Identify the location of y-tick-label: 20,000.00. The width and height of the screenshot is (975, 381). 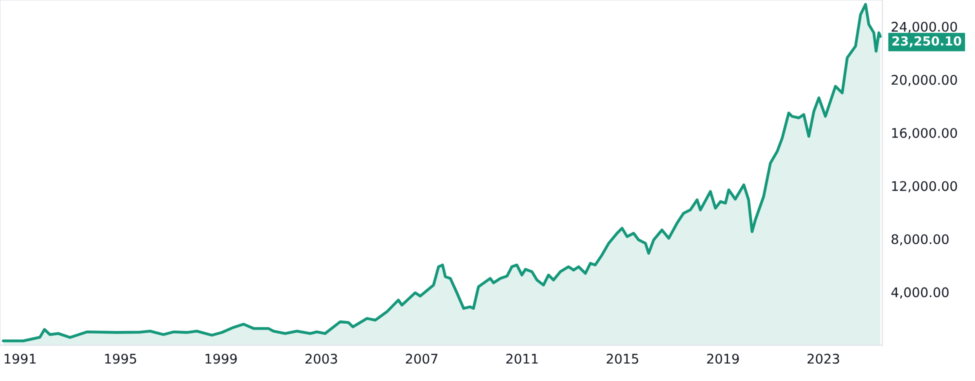
(924, 80).